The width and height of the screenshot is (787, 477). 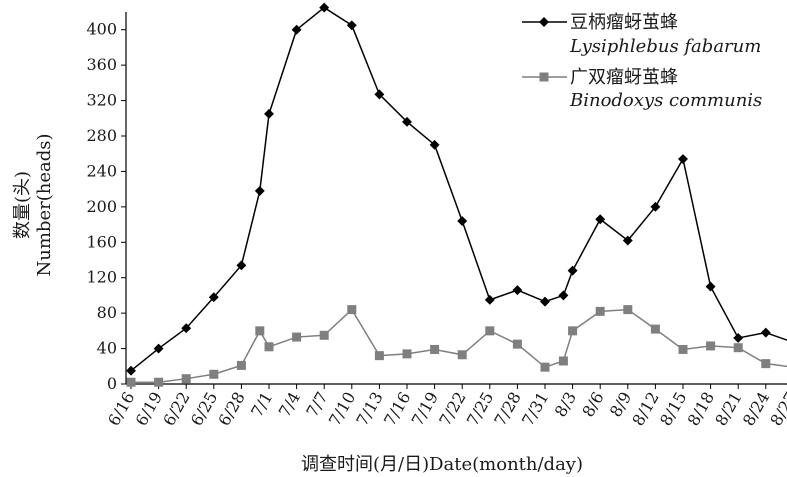 I want to click on x-tick-label: 8/12, so click(x=645, y=409).